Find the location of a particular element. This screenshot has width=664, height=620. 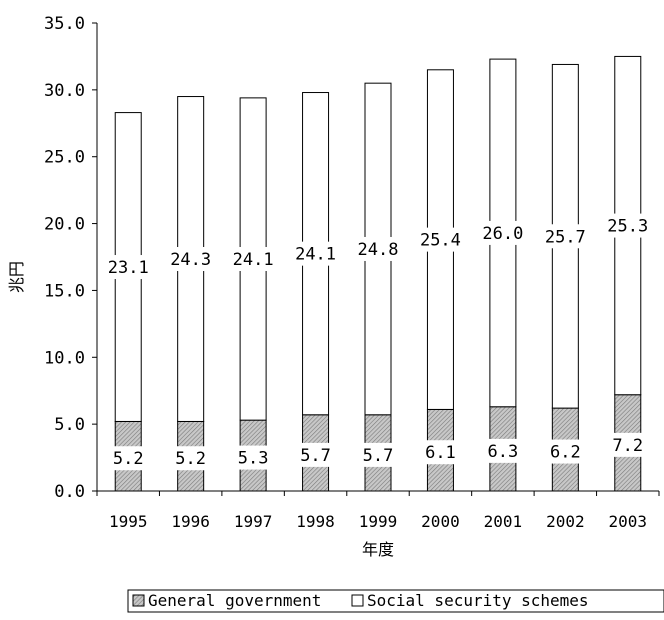

y-tick-label: 15.0 is located at coordinates (64, 291).